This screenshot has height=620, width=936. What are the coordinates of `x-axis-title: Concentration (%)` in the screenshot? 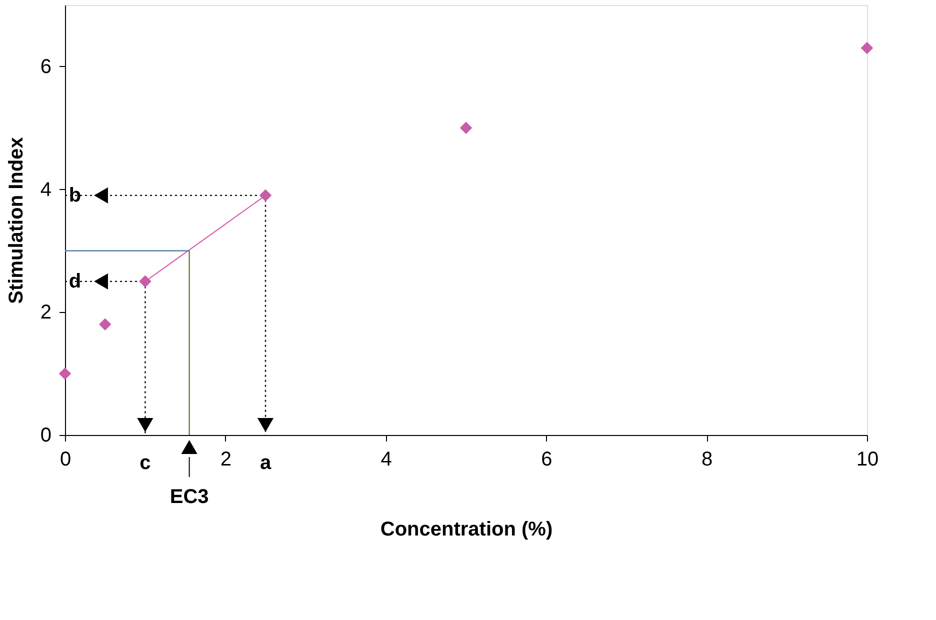 It's located at (466, 529).